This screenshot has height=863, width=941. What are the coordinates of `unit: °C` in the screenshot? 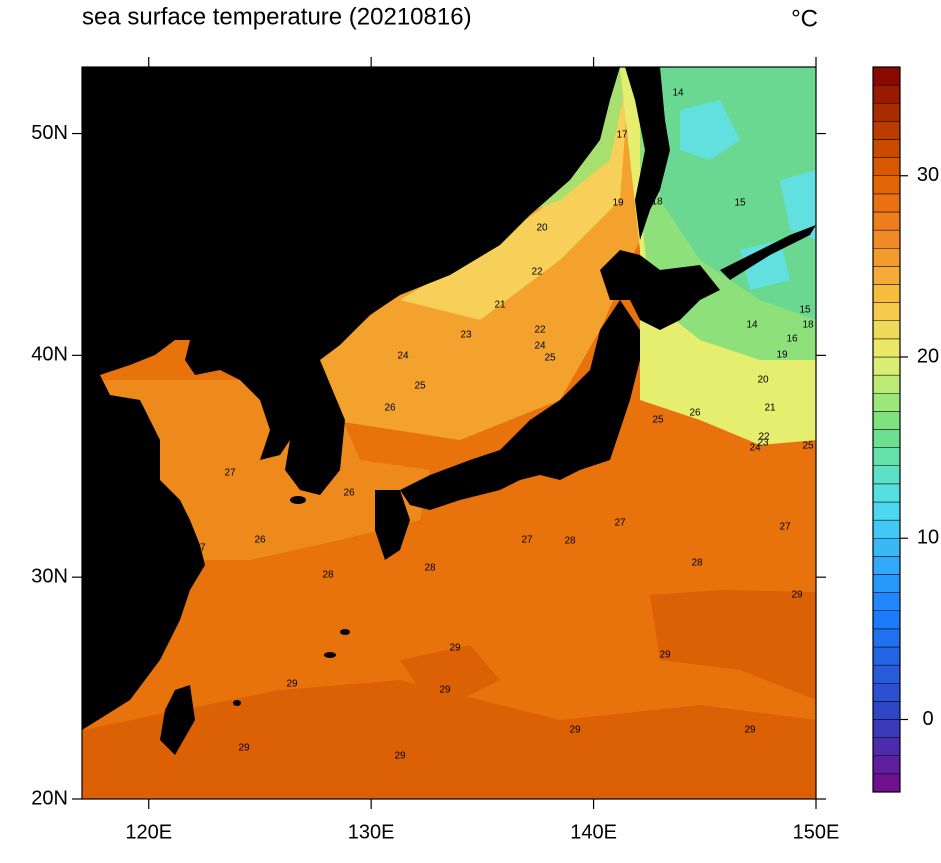 It's located at (804, 18).